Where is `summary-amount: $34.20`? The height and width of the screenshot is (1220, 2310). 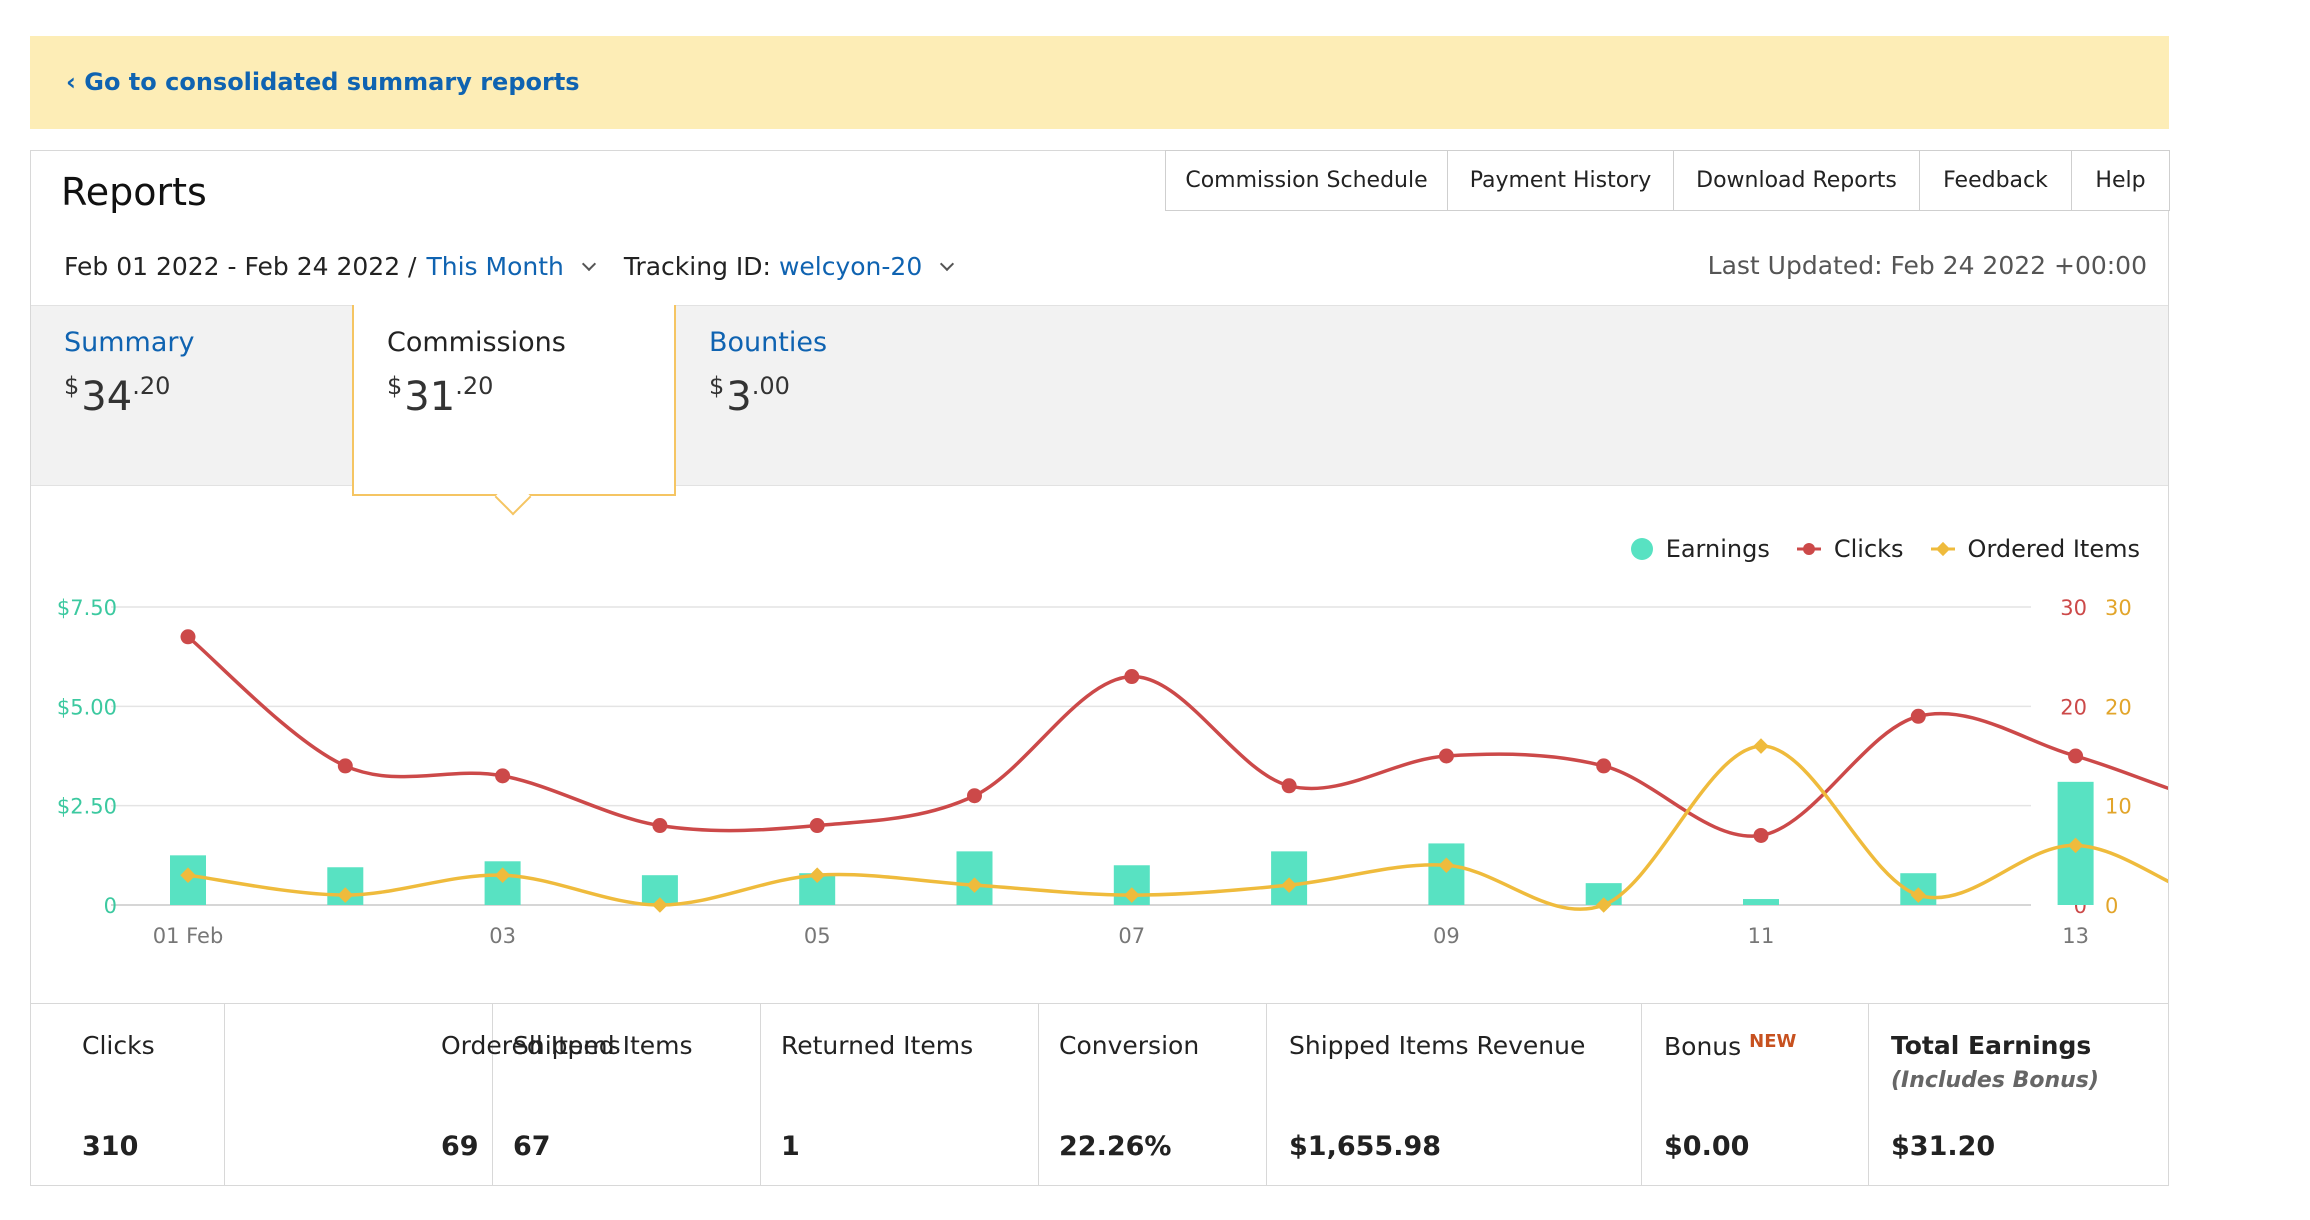
summary-amount: $34.20 is located at coordinates (117, 396).